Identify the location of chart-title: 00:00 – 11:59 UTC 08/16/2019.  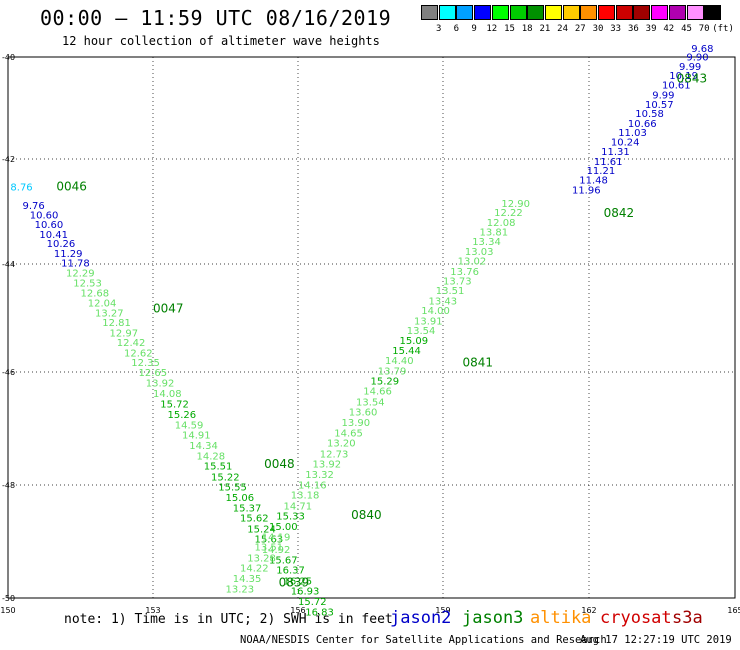
(216, 18).